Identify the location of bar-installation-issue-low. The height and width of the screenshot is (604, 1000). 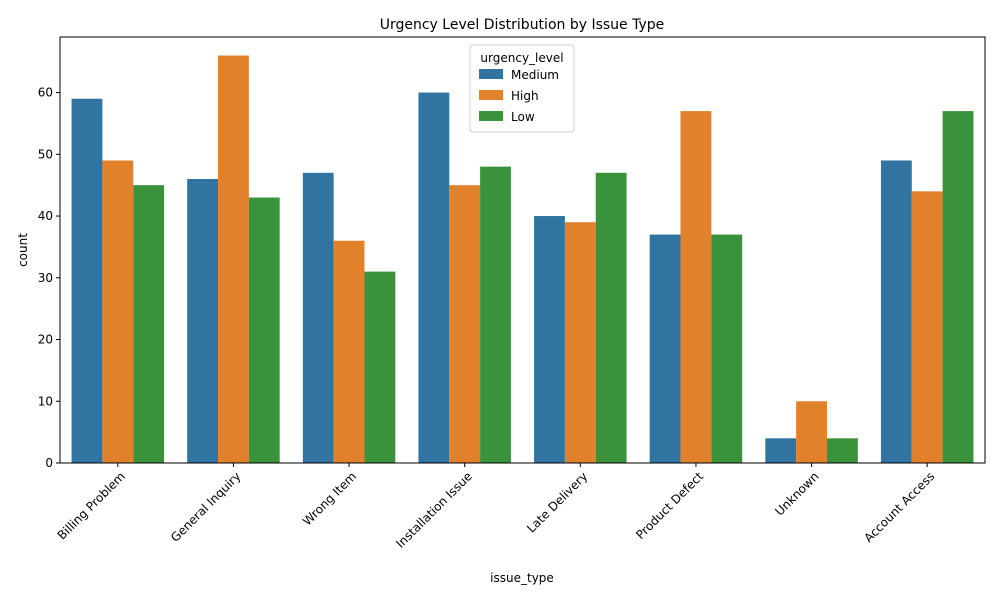
(495, 315).